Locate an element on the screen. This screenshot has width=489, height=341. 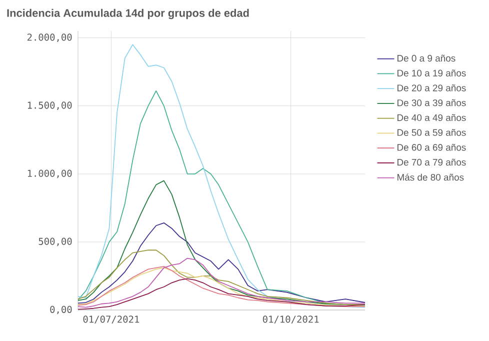
y-tick-label: 2.000,00 is located at coordinates (49, 38).